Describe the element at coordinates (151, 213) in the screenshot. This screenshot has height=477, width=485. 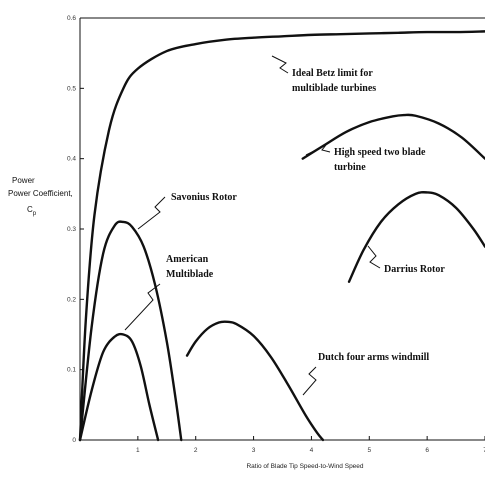
I see `leader-savonius-rotor` at that location.